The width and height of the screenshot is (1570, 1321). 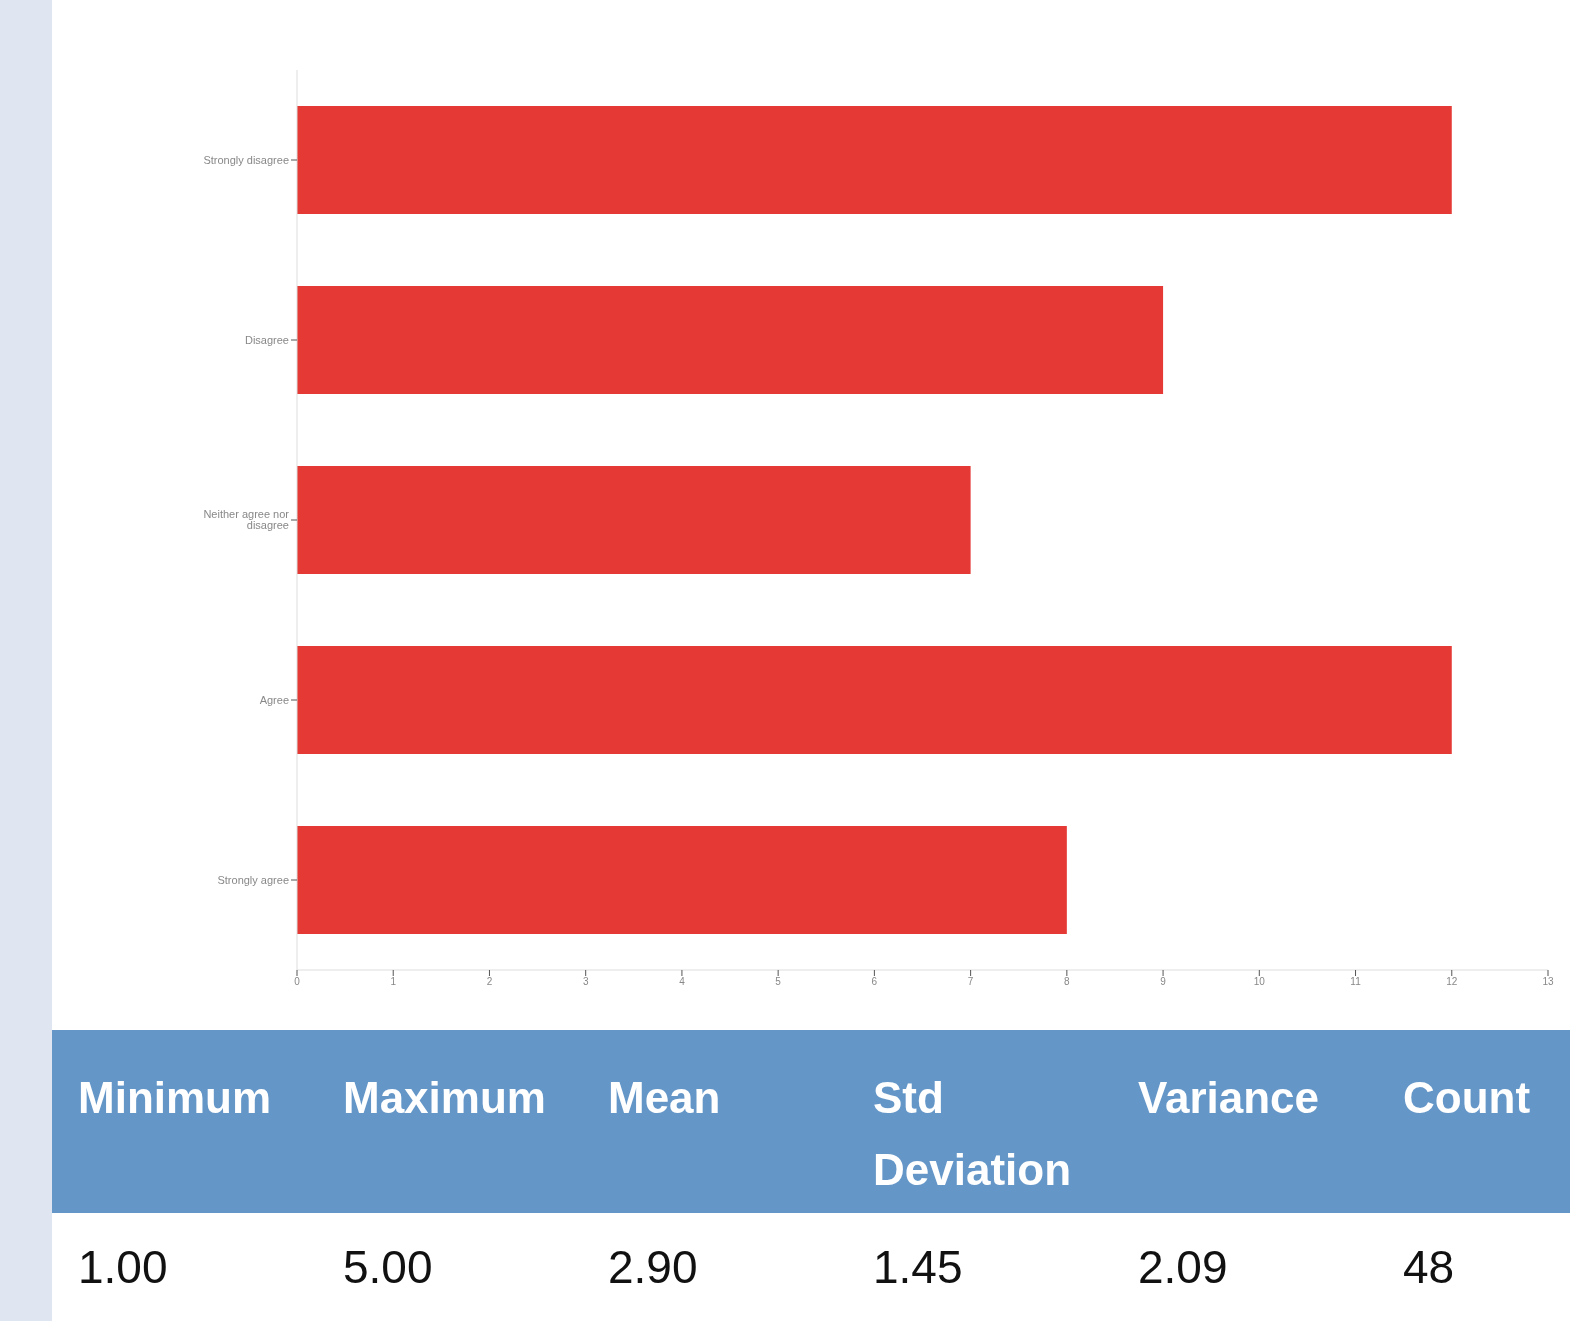 I want to click on y-tick-label: Strongly disagree, so click(x=246, y=159).